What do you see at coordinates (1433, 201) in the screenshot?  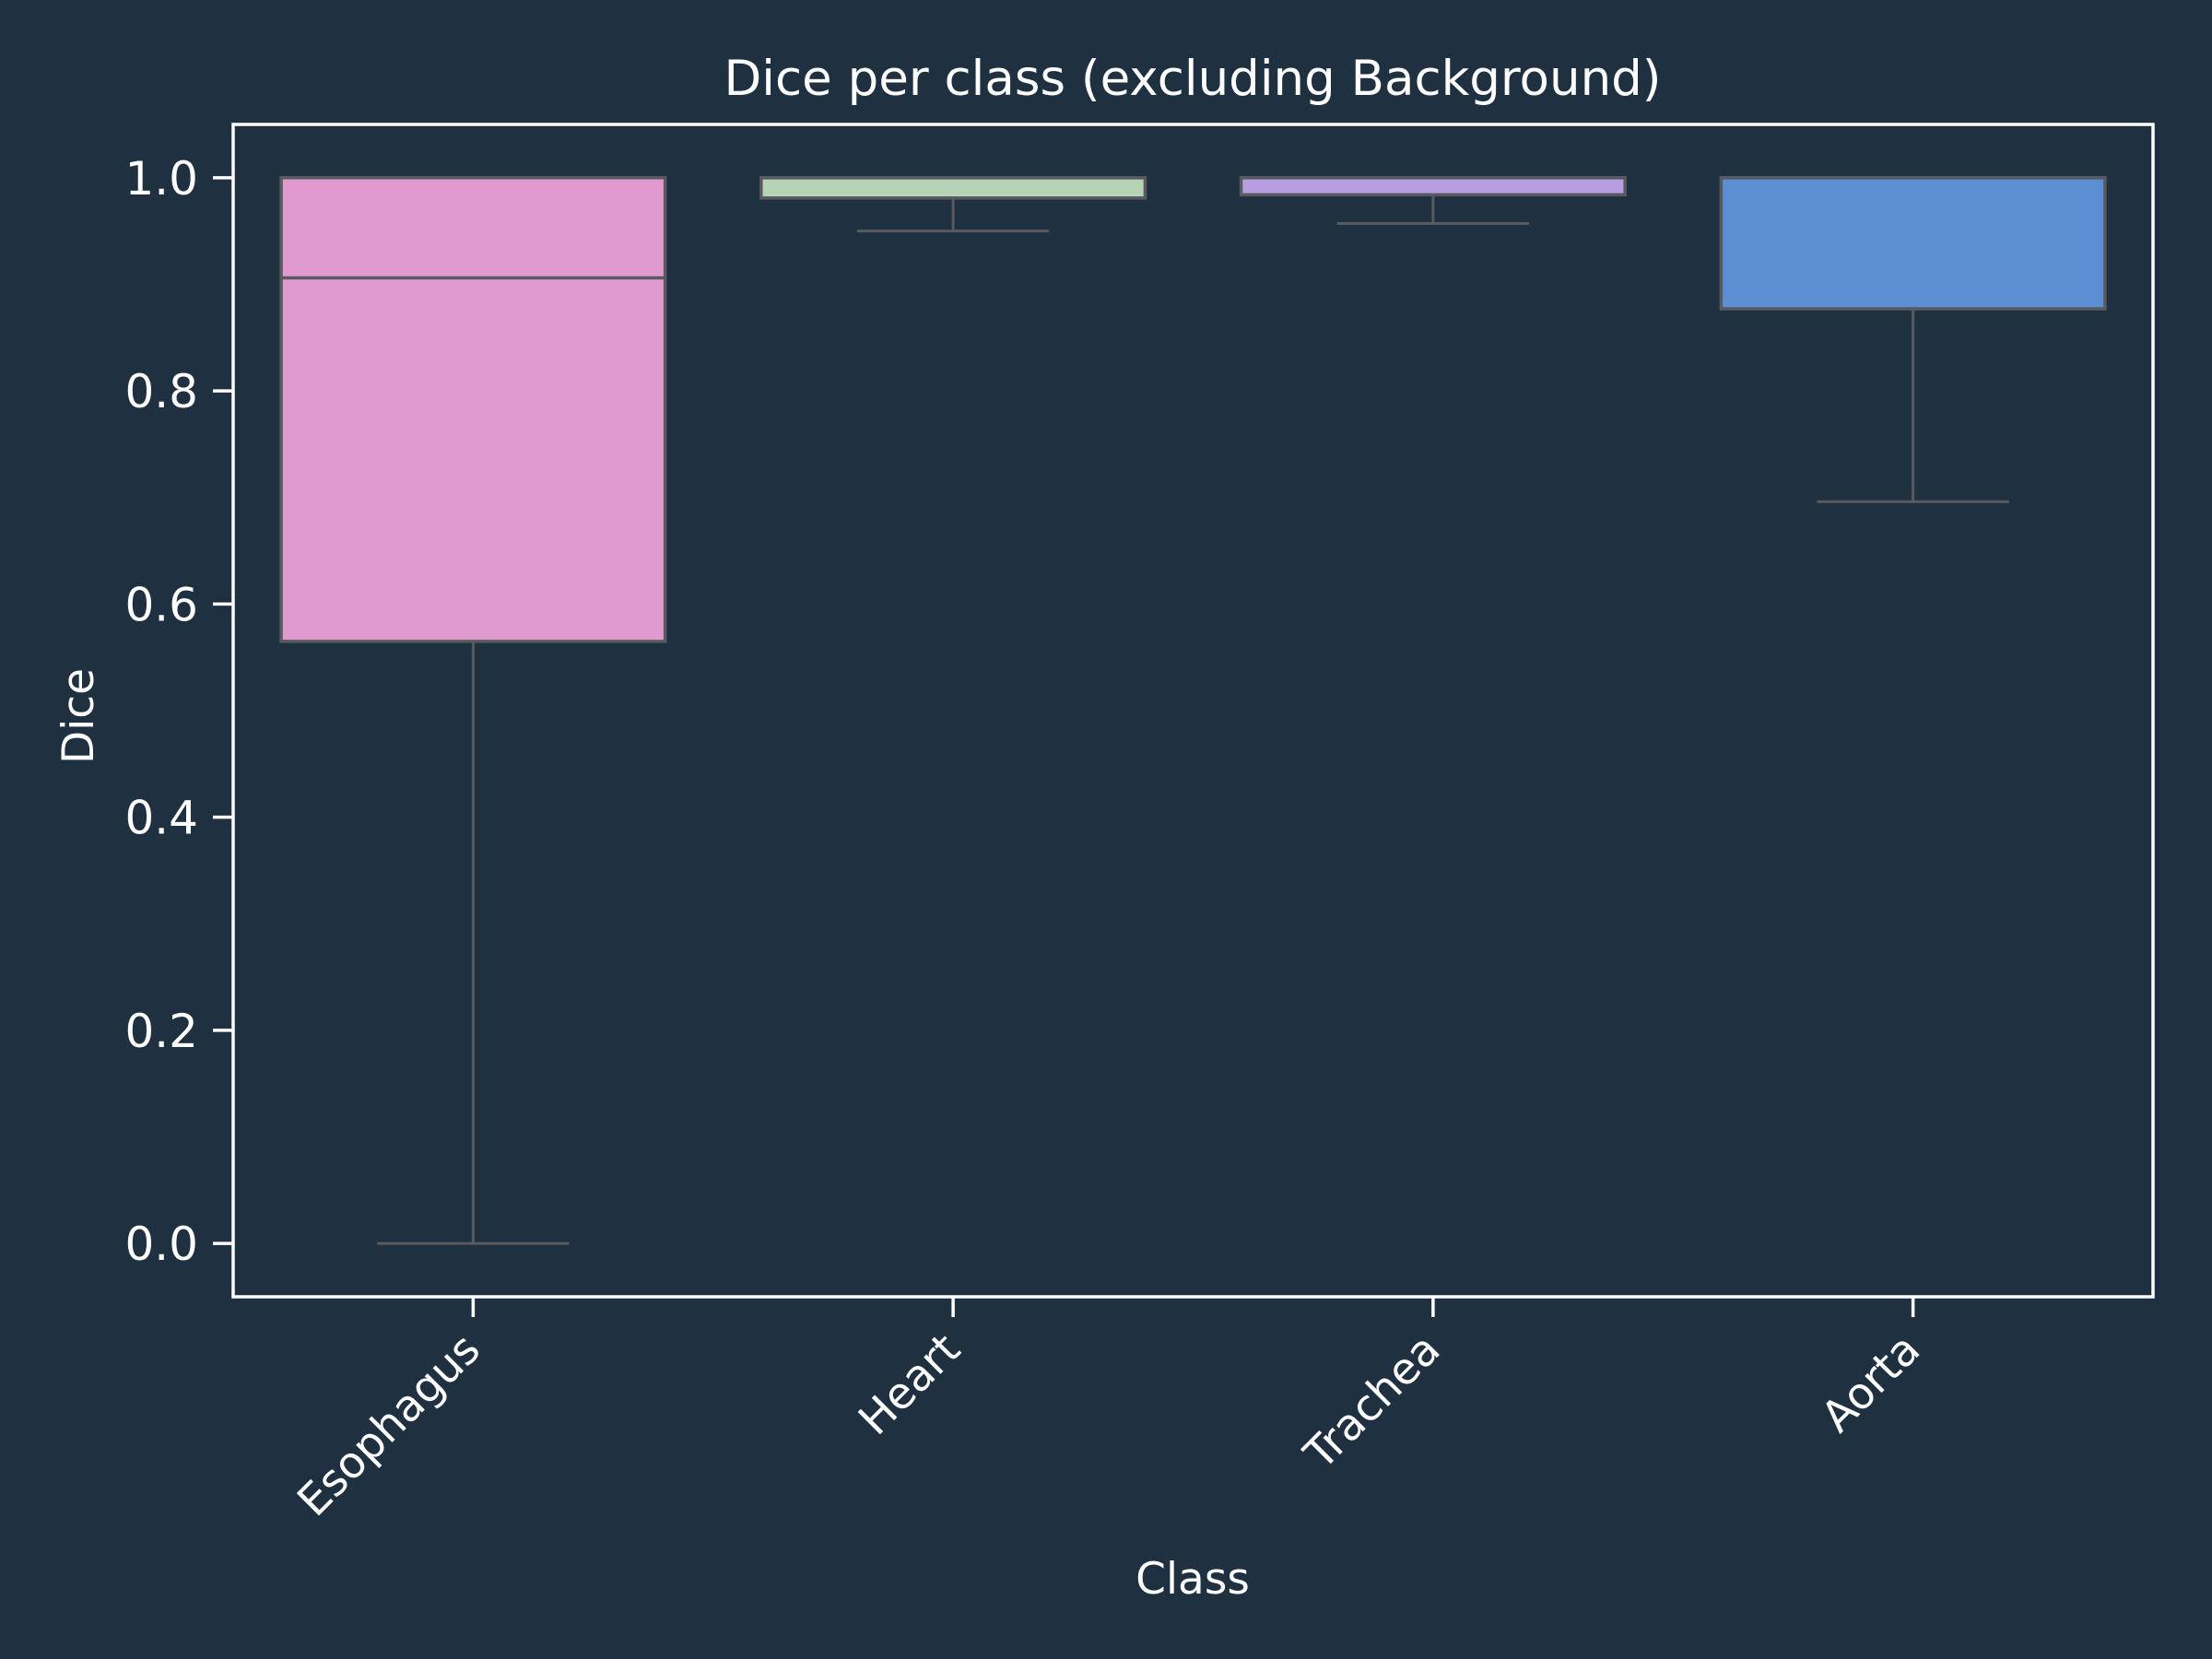 I see `box-trachea` at bounding box center [1433, 201].